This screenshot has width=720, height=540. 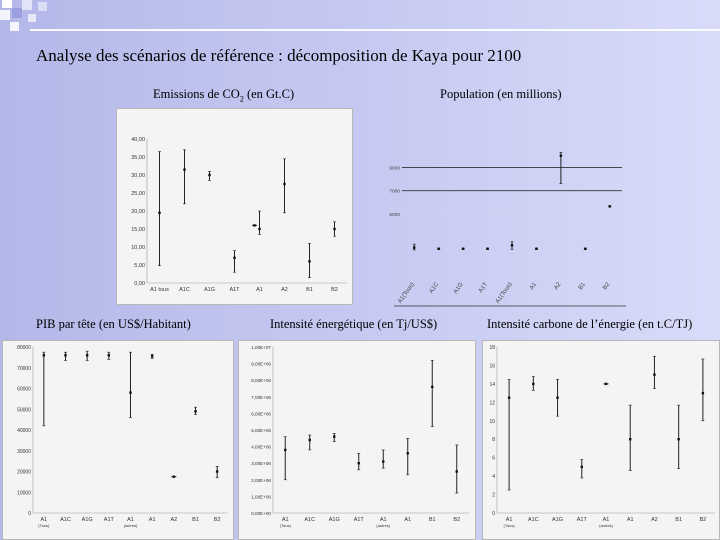 What do you see at coordinates (261, 413) in the screenshot?
I see `energy-y-tick-label: 6,00E+06` at bounding box center [261, 413].